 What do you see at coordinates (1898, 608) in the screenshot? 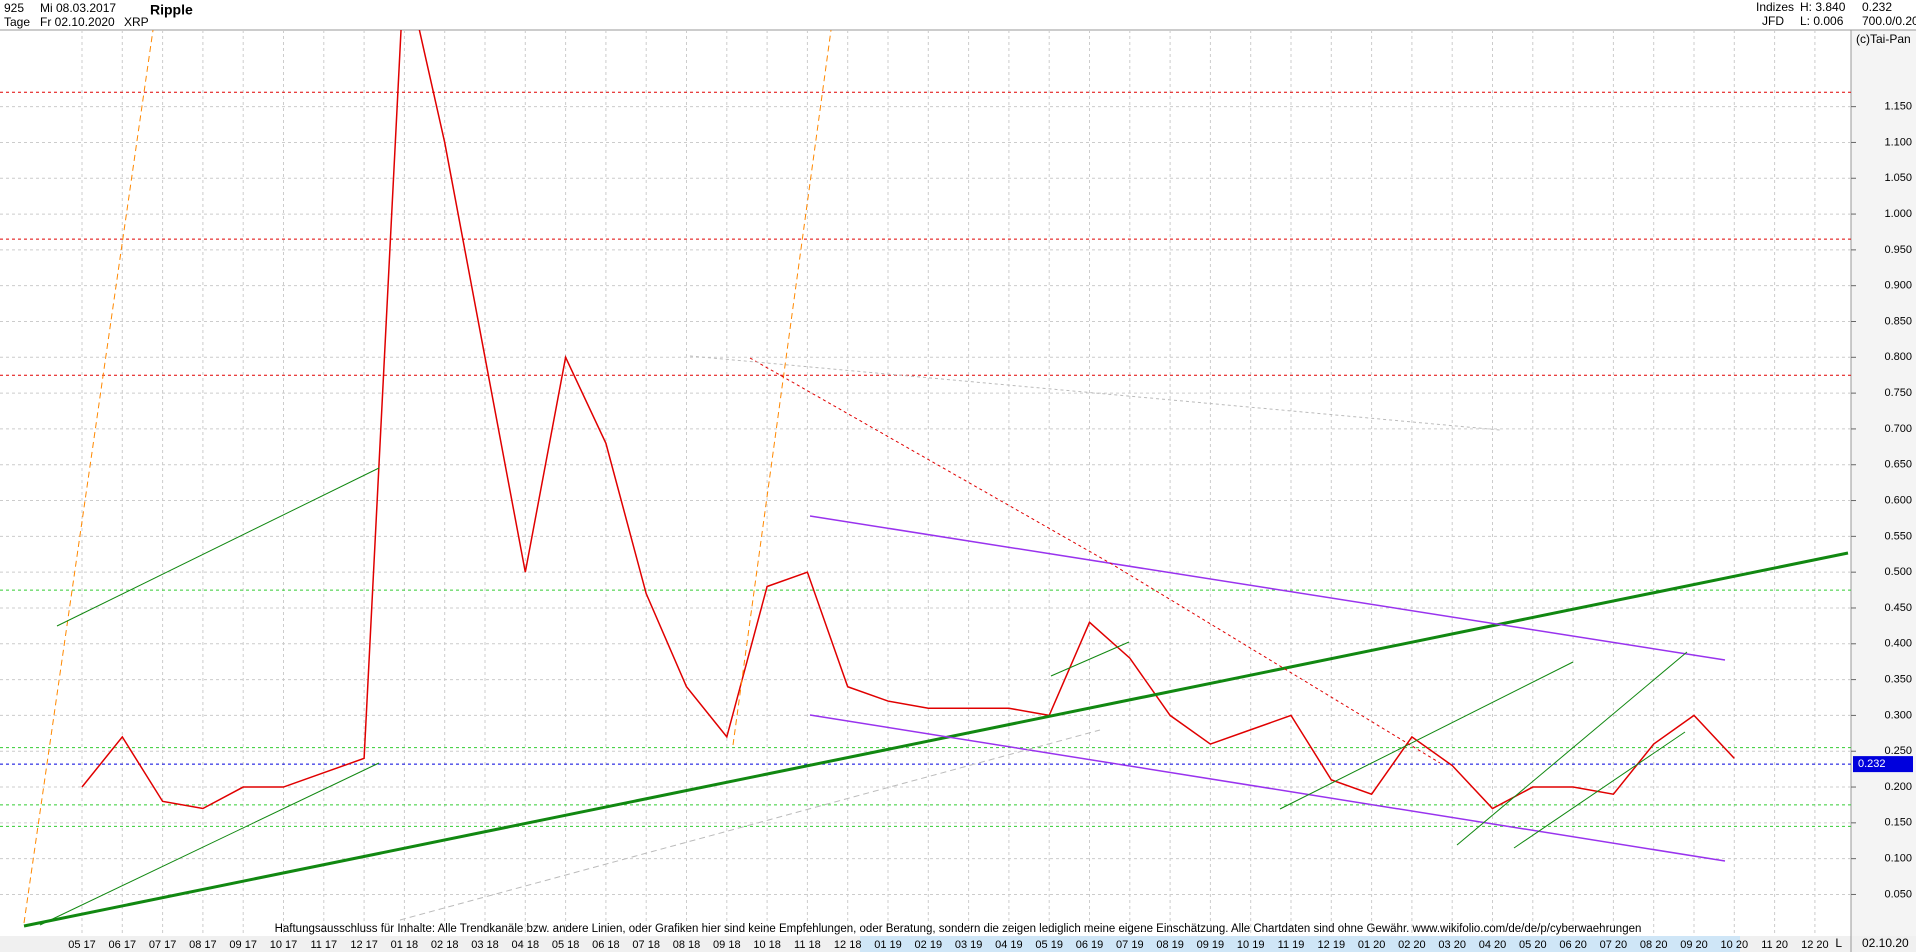
I see `y-tick-label: 0.450` at bounding box center [1898, 608].